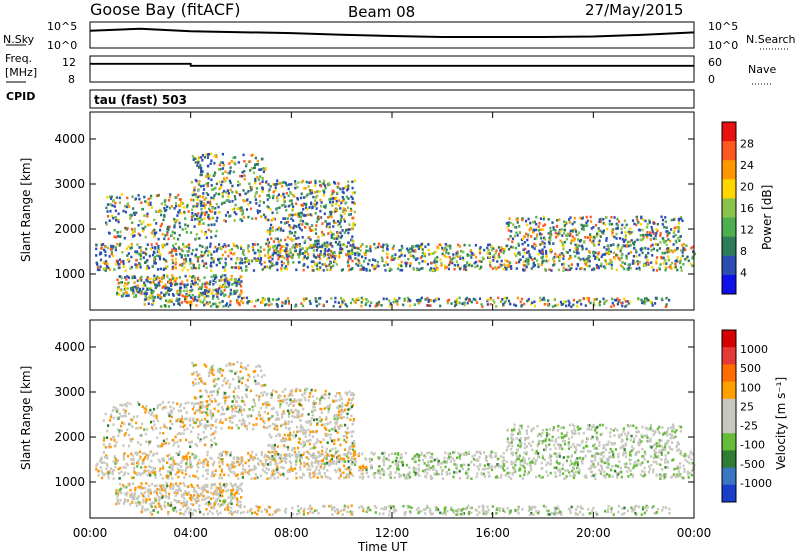  What do you see at coordinates (723, 45) in the screenshot?
I see `noise-tick-right-bottom: 10^0` at bounding box center [723, 45].